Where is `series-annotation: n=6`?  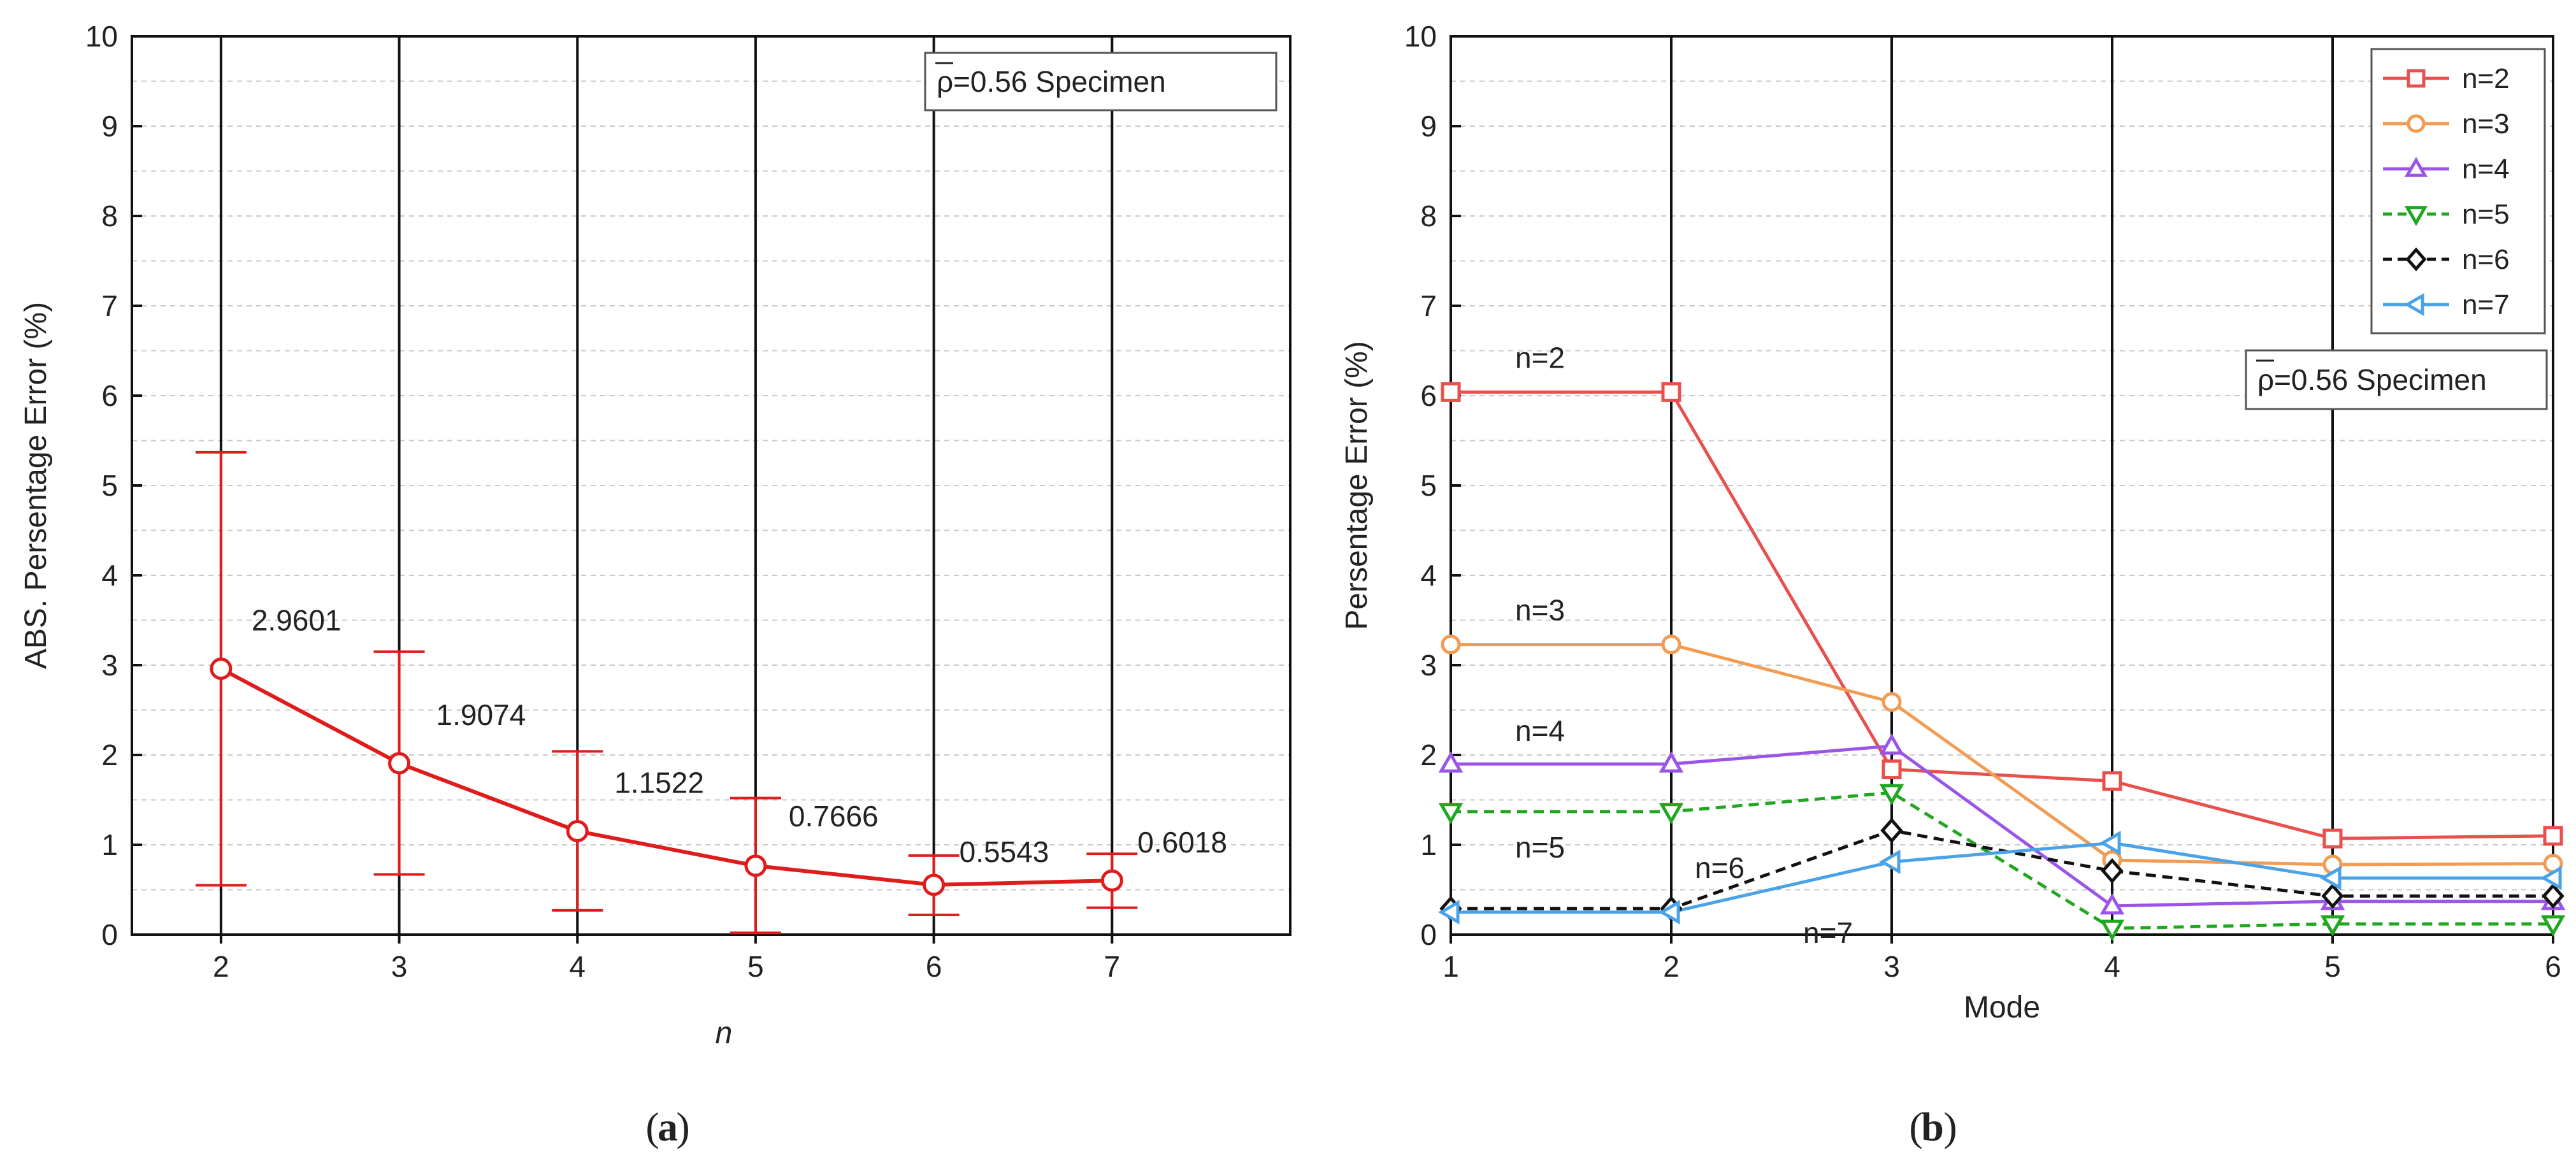
series-annotation: n=6 is located at coordinates (1720, 867).